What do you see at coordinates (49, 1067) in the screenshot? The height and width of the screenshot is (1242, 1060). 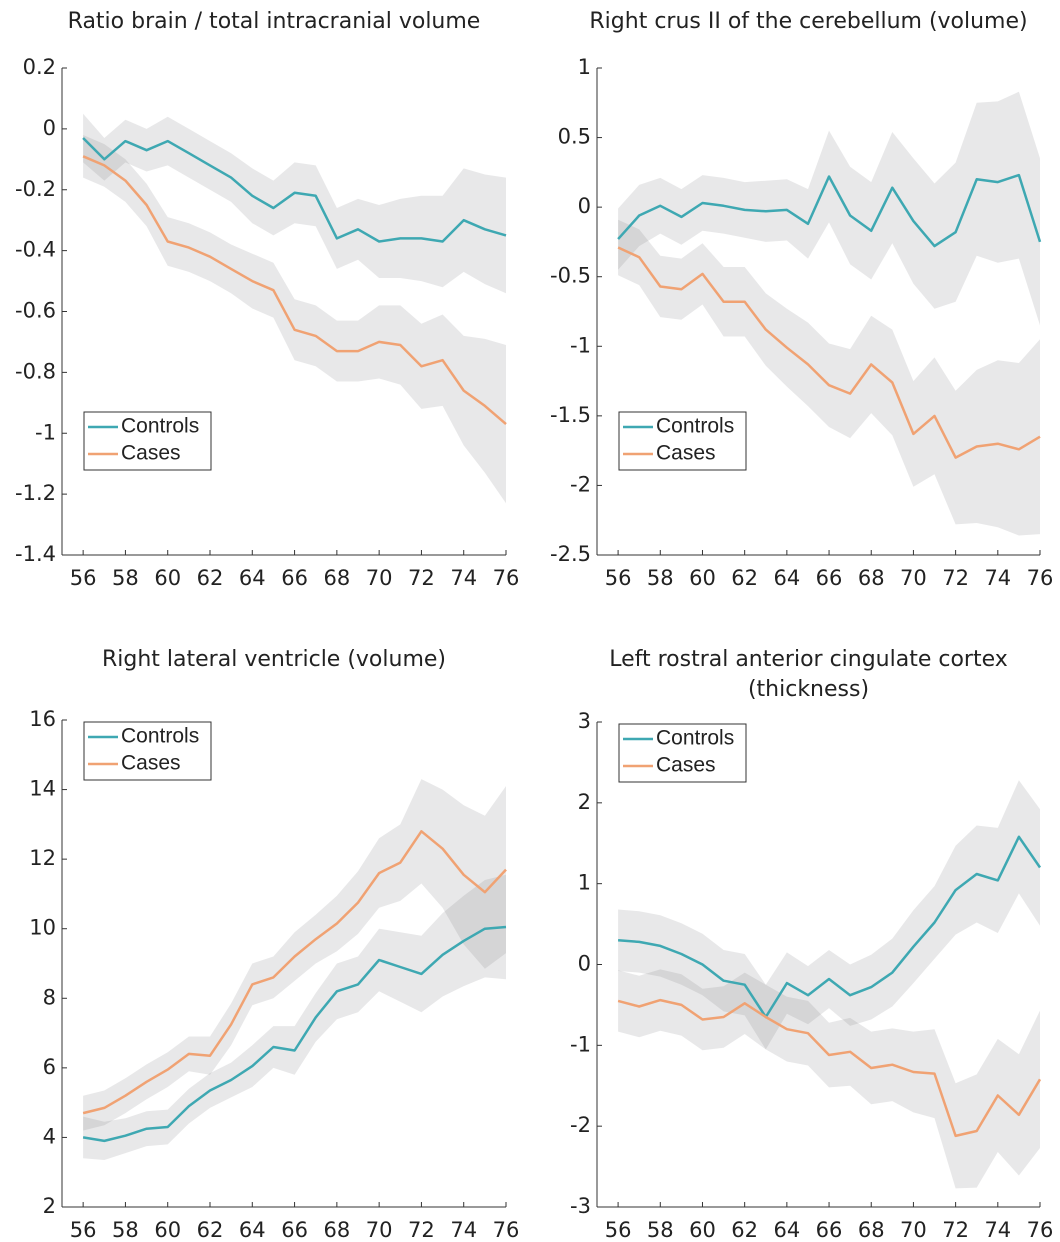 I see `y-tick-label: 6` at bounding box center [49, 1067].